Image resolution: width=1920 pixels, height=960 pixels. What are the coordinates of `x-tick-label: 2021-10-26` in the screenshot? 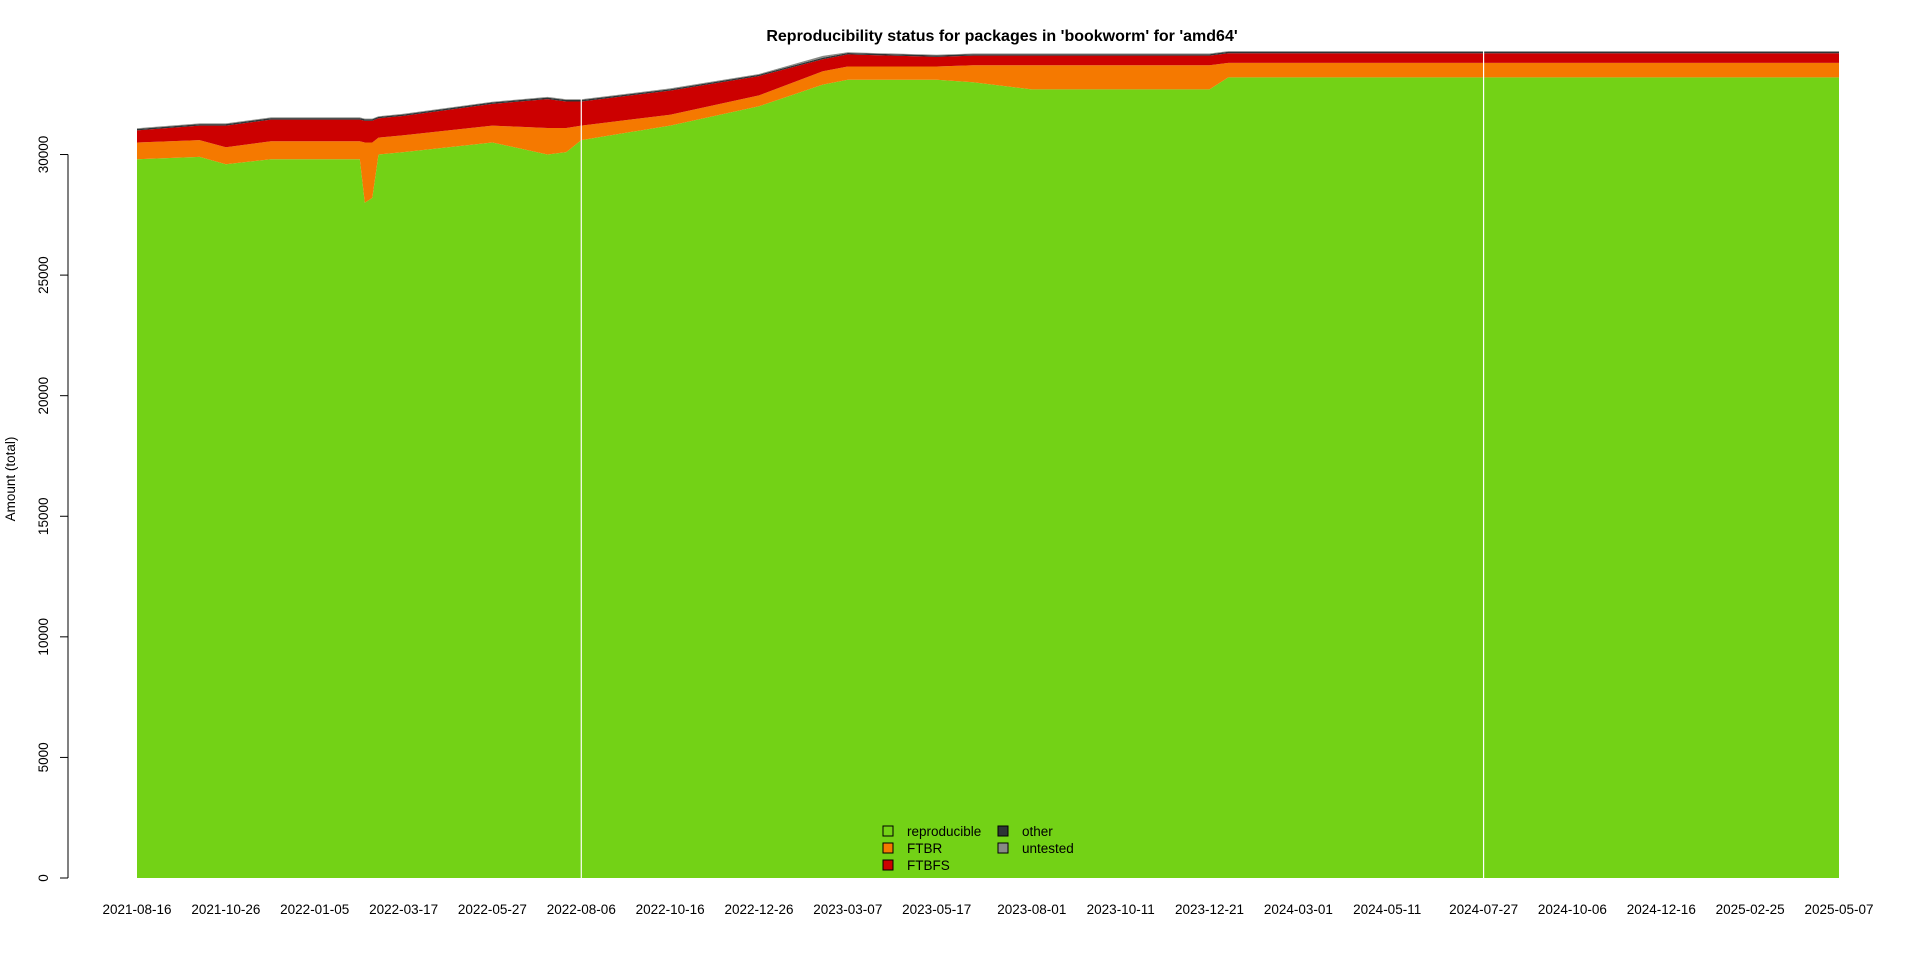 It's located at (225, 909).